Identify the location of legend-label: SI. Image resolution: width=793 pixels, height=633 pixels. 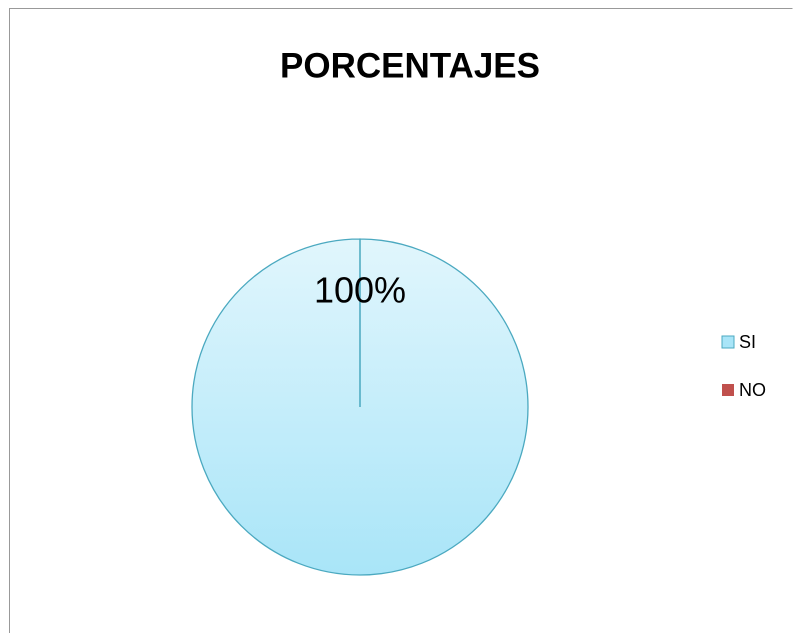
(747, 342).